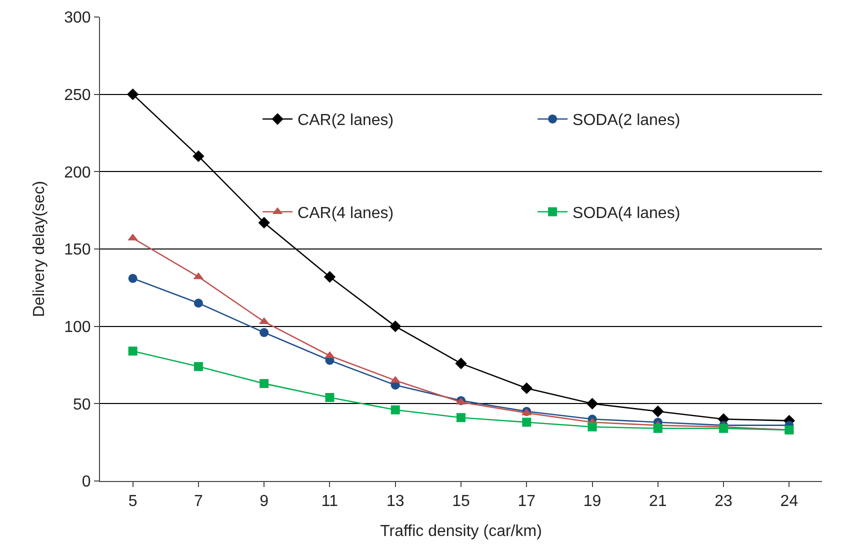 Image resolution: width=847 pixels, height=551 pixels. Describe the element at coordinates (77, 18) in the screenshot. I see `y-tick-label: 300` at that location.